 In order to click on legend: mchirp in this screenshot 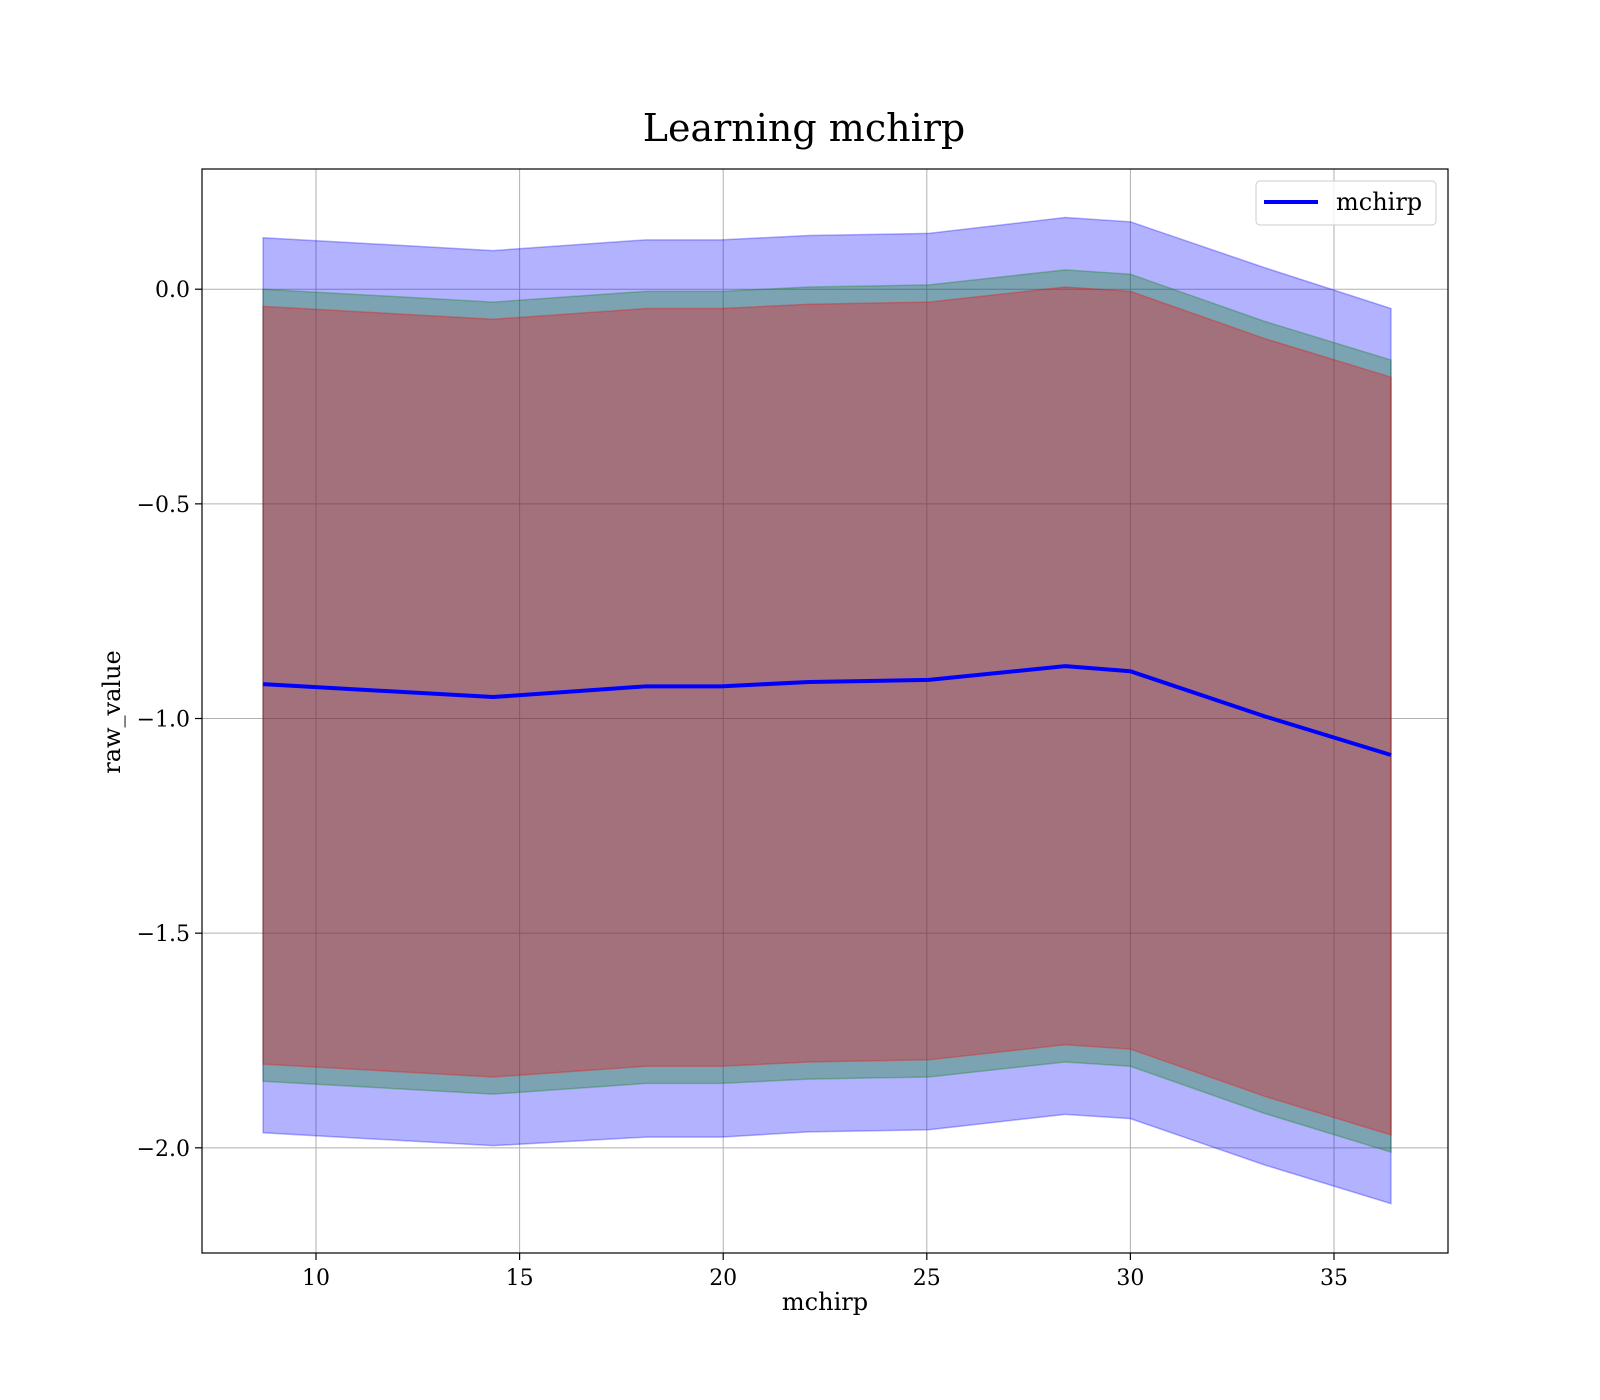, I will do `click(1346, 203)`.